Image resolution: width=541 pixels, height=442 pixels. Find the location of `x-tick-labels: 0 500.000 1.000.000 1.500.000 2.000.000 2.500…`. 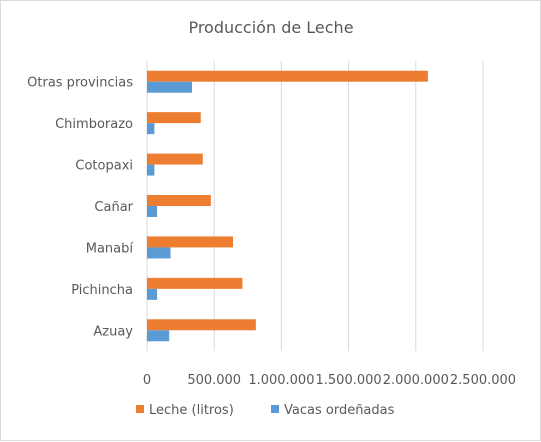

x-tick-labels: 0 500.000 1.000.000 1.500.000 2.000.000 2.500… is located at coordinates (329, 380).